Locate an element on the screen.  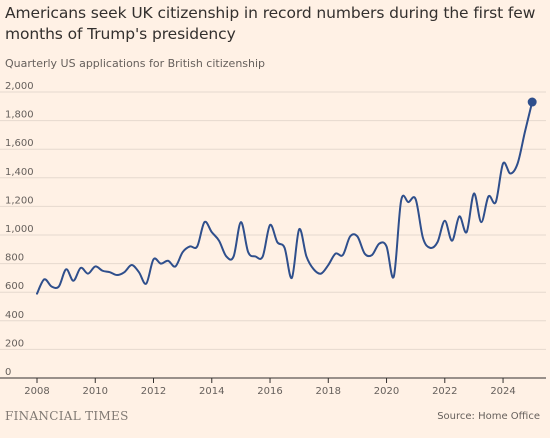
y-tick-label: 600 is located at coordinates (14, 286).